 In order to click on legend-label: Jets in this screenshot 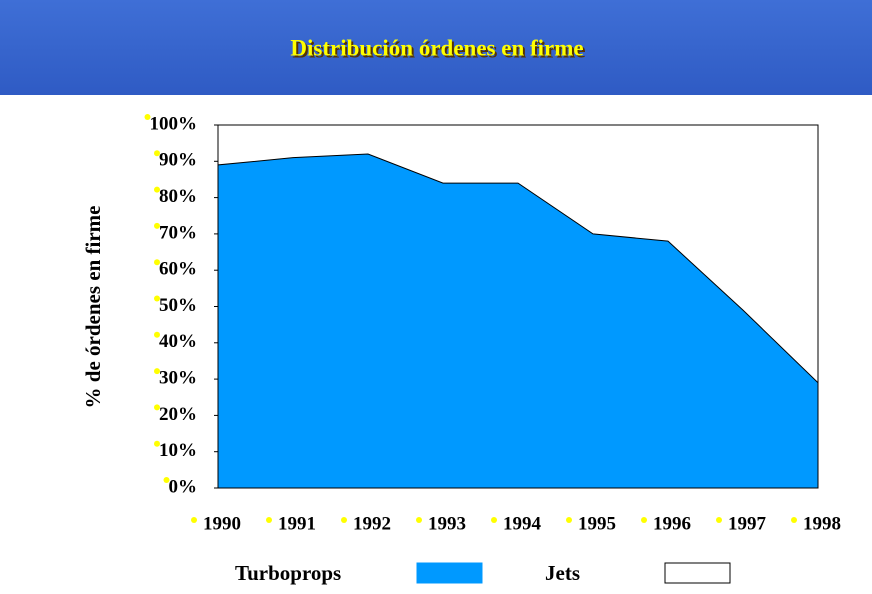, I will do `click(562, 573)`.